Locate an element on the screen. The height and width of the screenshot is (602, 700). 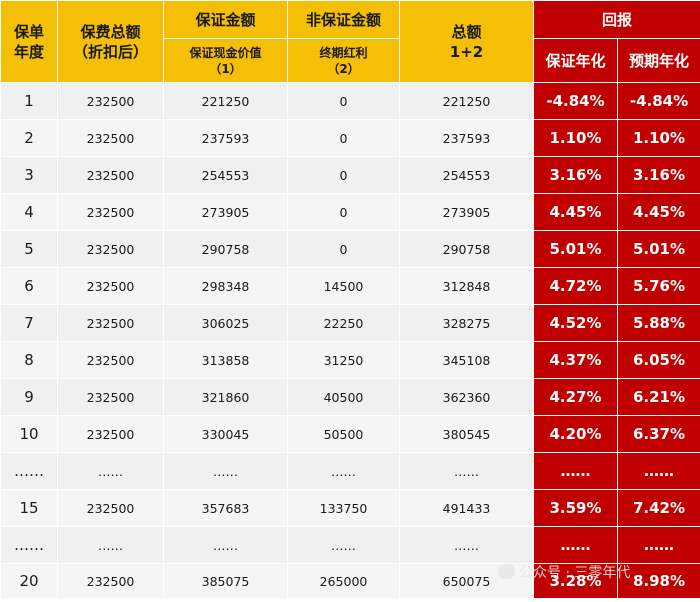
cell-year: 3 is located at coordinates (29, 175).